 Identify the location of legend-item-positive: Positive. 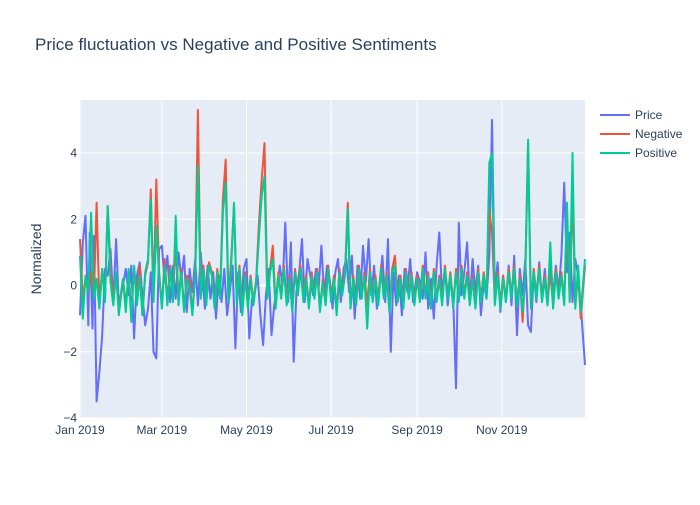
(638, 153).